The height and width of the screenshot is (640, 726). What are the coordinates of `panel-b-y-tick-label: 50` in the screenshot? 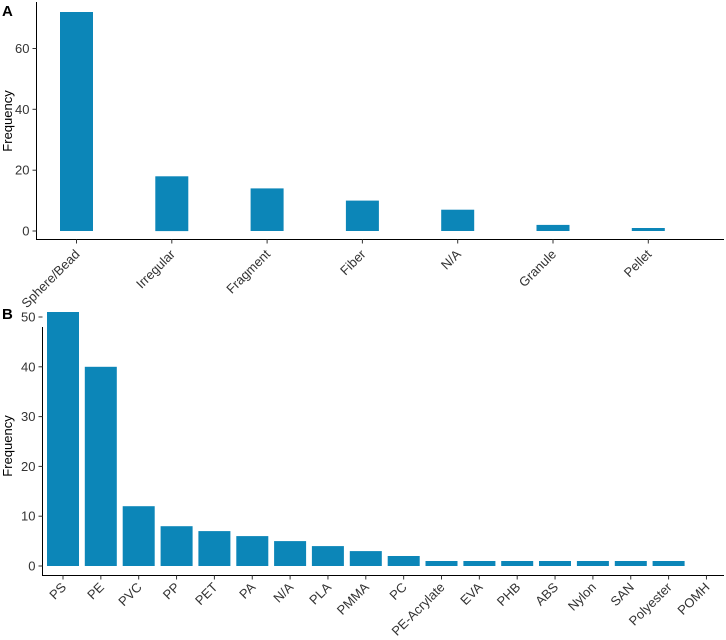 It's located at (28, 317).